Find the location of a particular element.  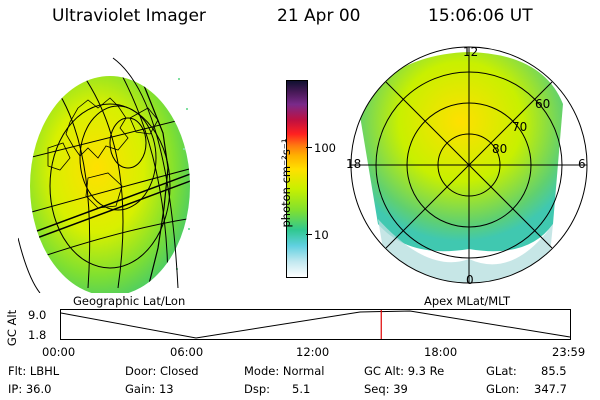

altitude-ytick: 9.0 is located at coordinates (37, 315).